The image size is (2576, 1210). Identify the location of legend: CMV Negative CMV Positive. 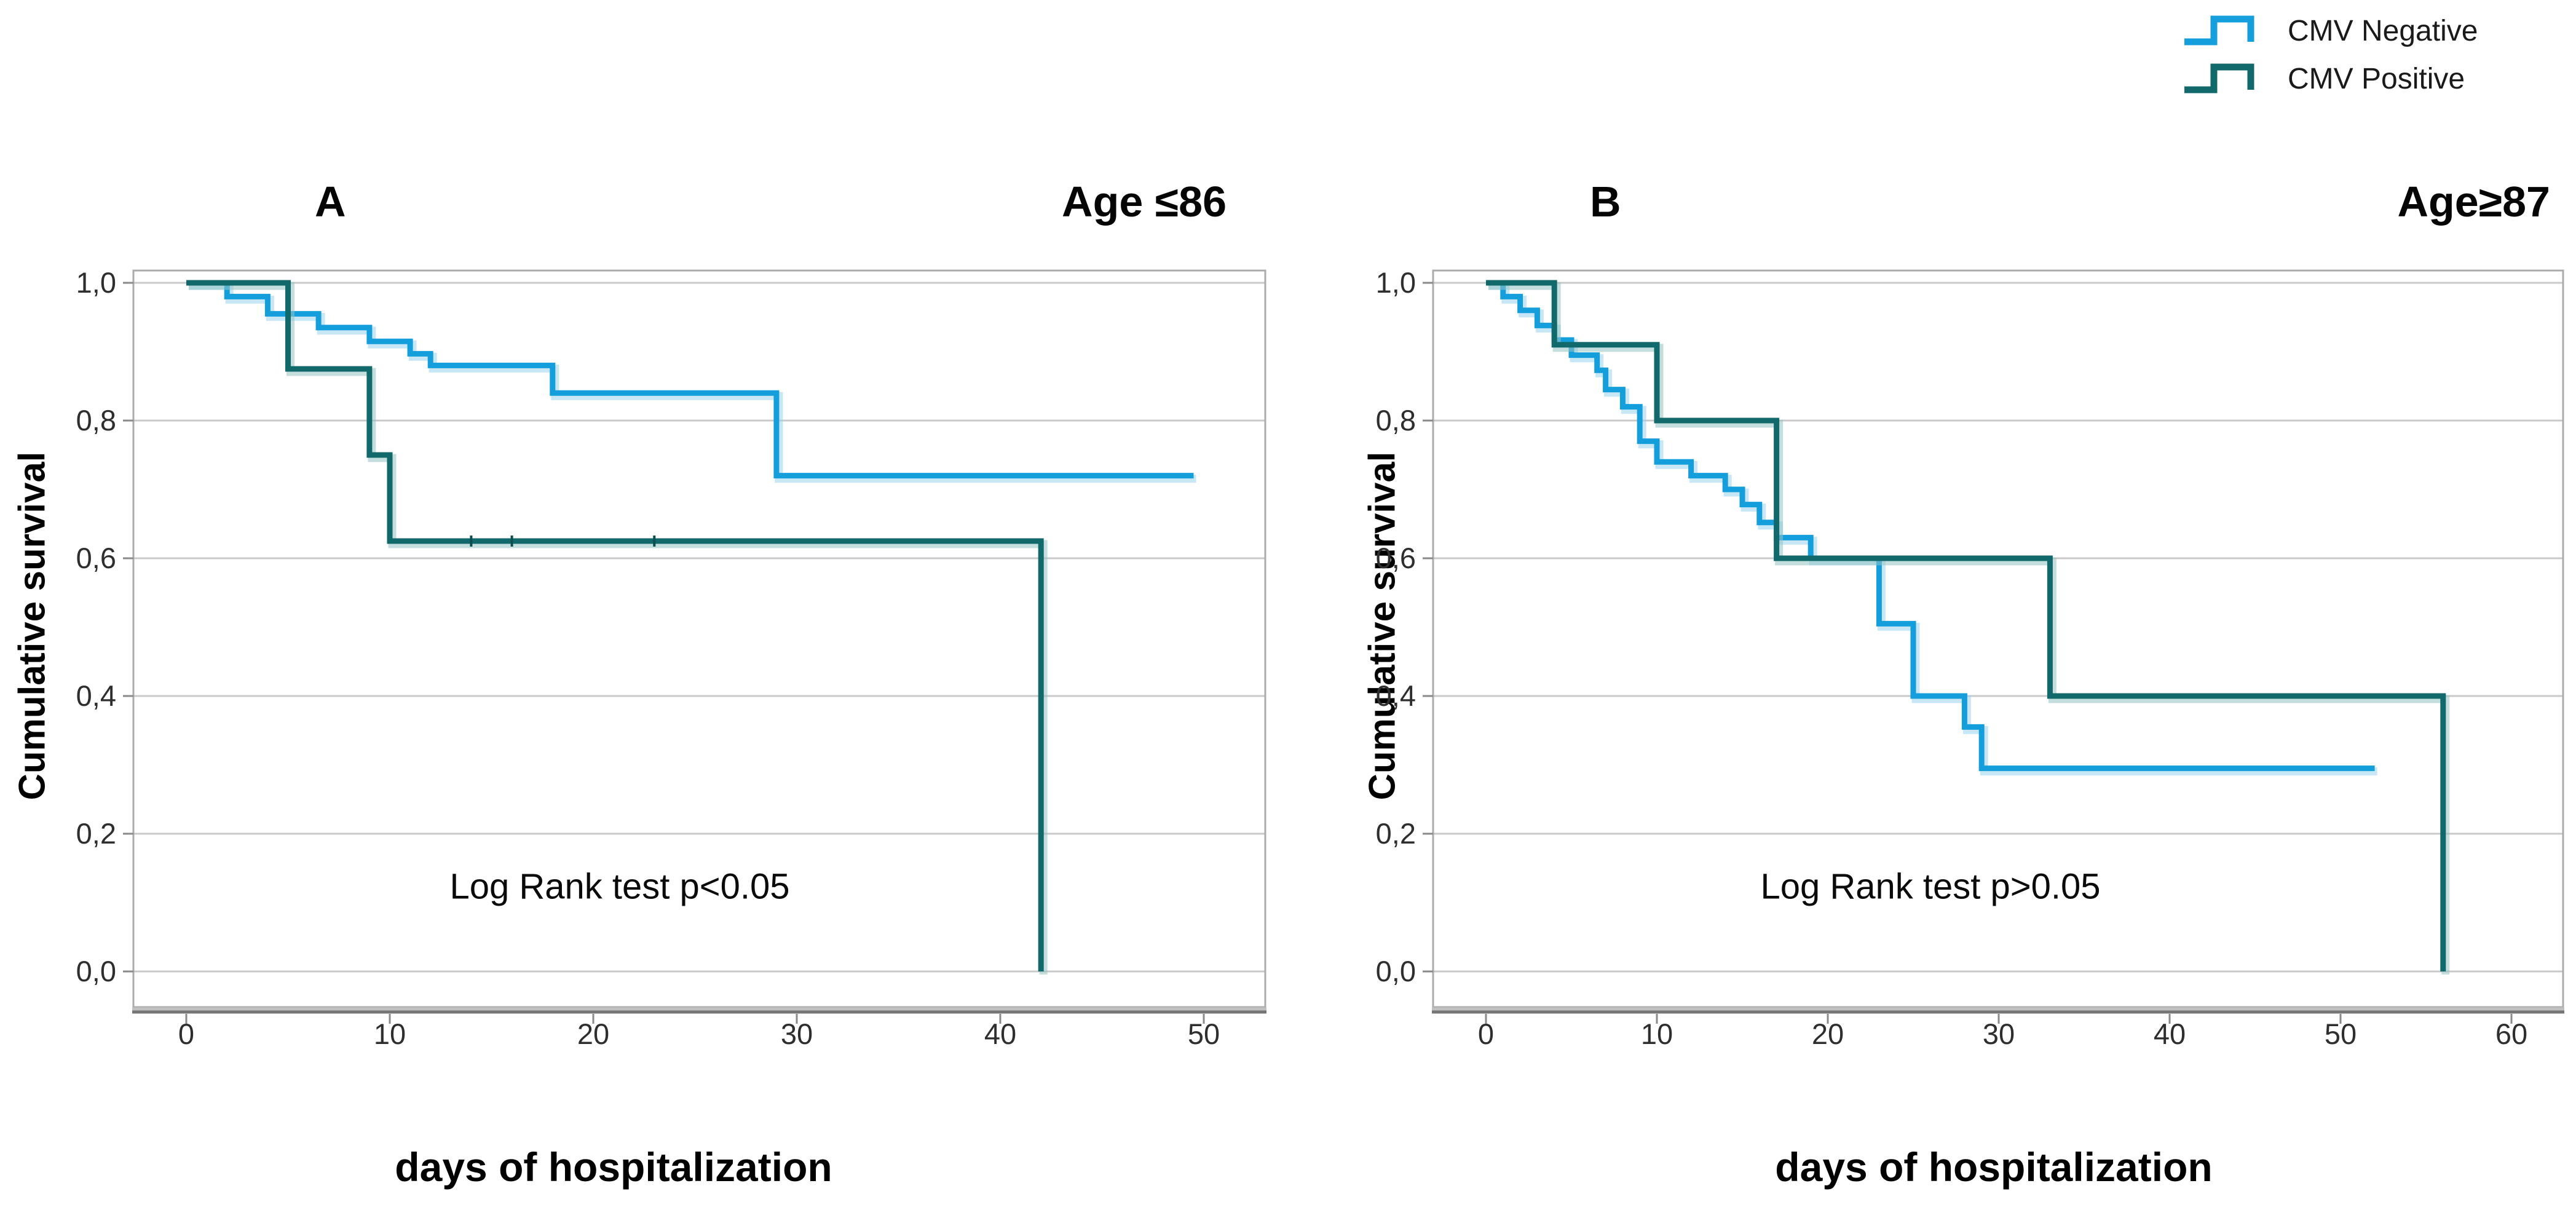
(2328, 55).